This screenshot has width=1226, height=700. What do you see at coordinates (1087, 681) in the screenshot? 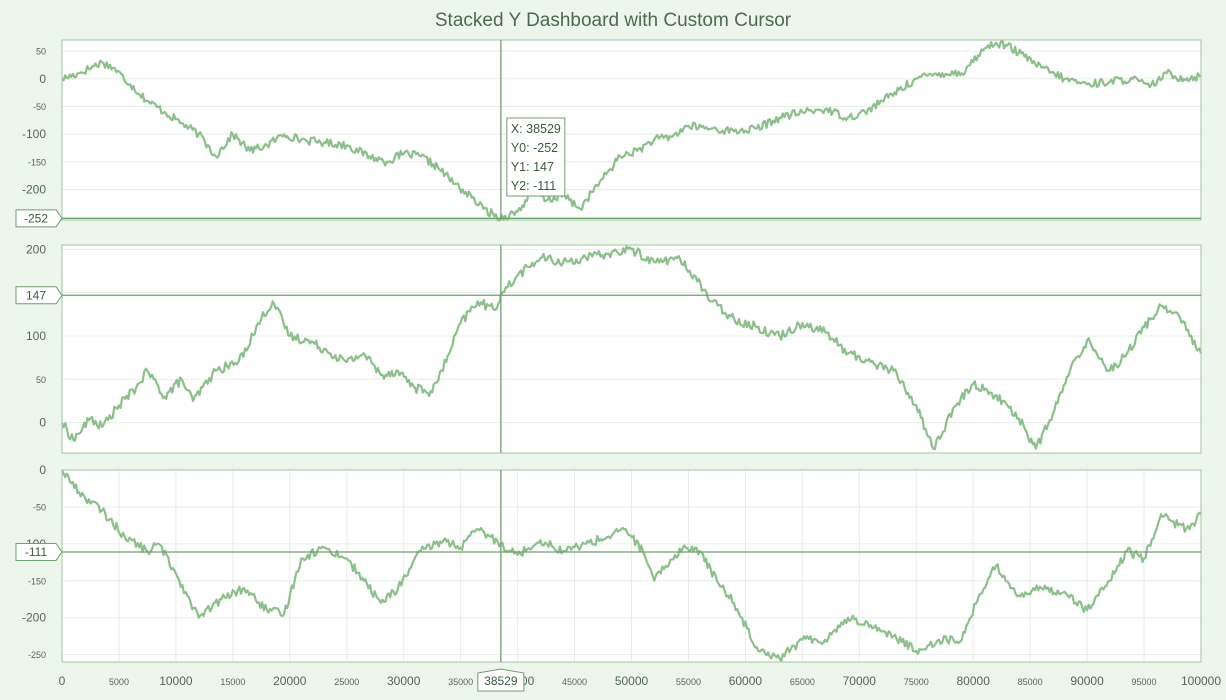
I see `x-tick-label: 90000` at bounding box center [1087, 681].